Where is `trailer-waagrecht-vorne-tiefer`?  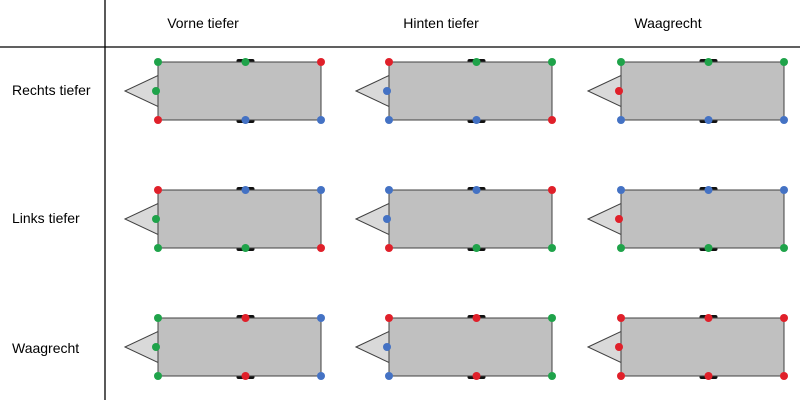
trailer-waagrecht-vorne-tiefer is located at coordinates (224, 347).